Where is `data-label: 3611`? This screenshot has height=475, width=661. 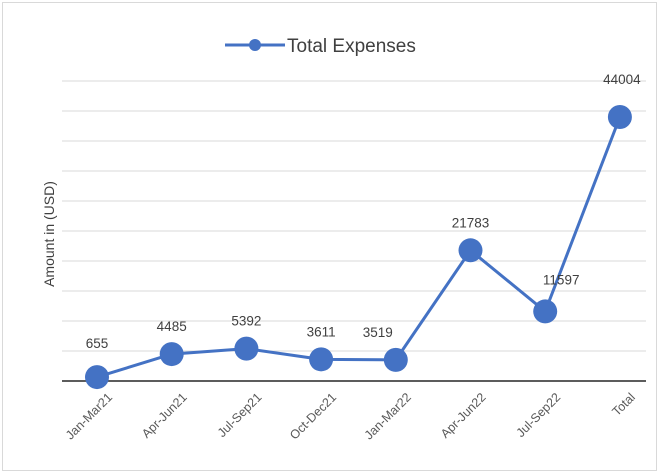 data-label: 3611 is located at coordinates (321, 331).